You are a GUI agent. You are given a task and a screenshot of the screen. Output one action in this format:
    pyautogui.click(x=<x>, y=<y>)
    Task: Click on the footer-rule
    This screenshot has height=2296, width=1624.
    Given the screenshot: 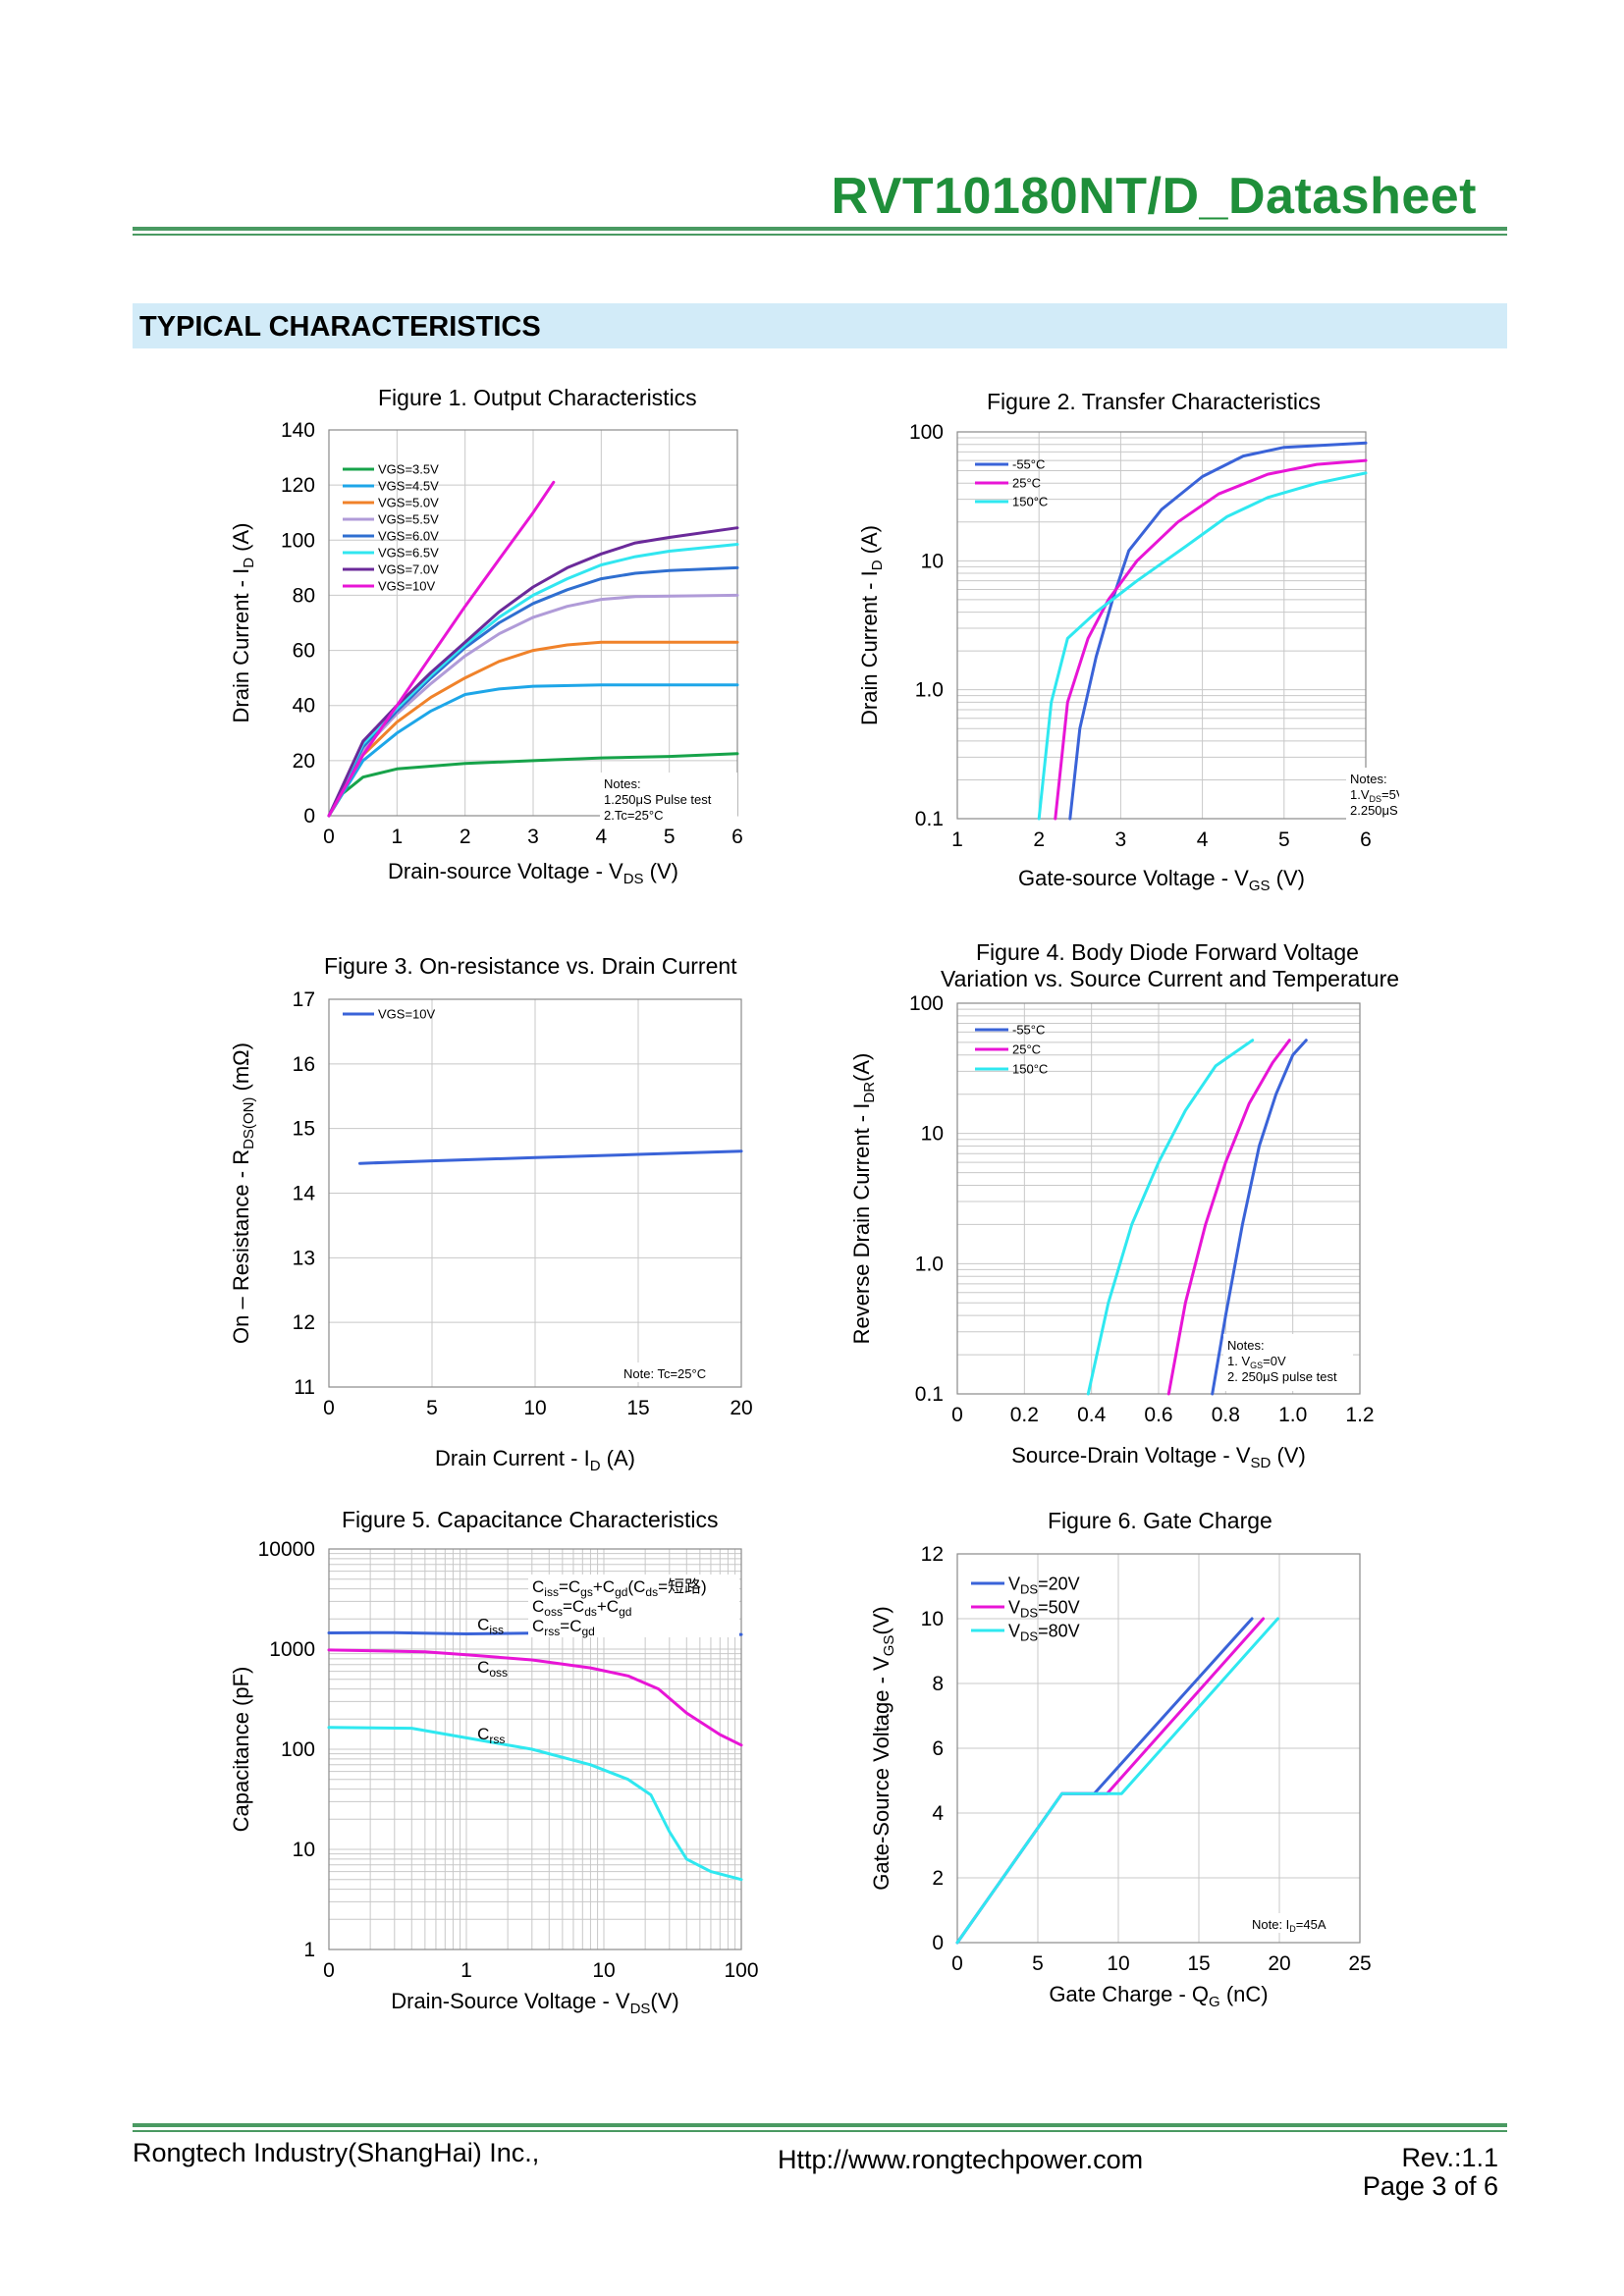 What is the action you would take?
    pyautogui.click(x=820, y=2125)
    